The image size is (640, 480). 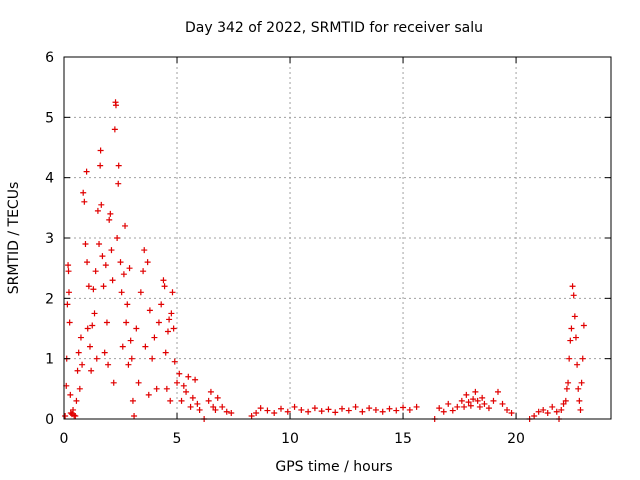 I want to click on y-tick-label: 6, so click(x=49, y=58).